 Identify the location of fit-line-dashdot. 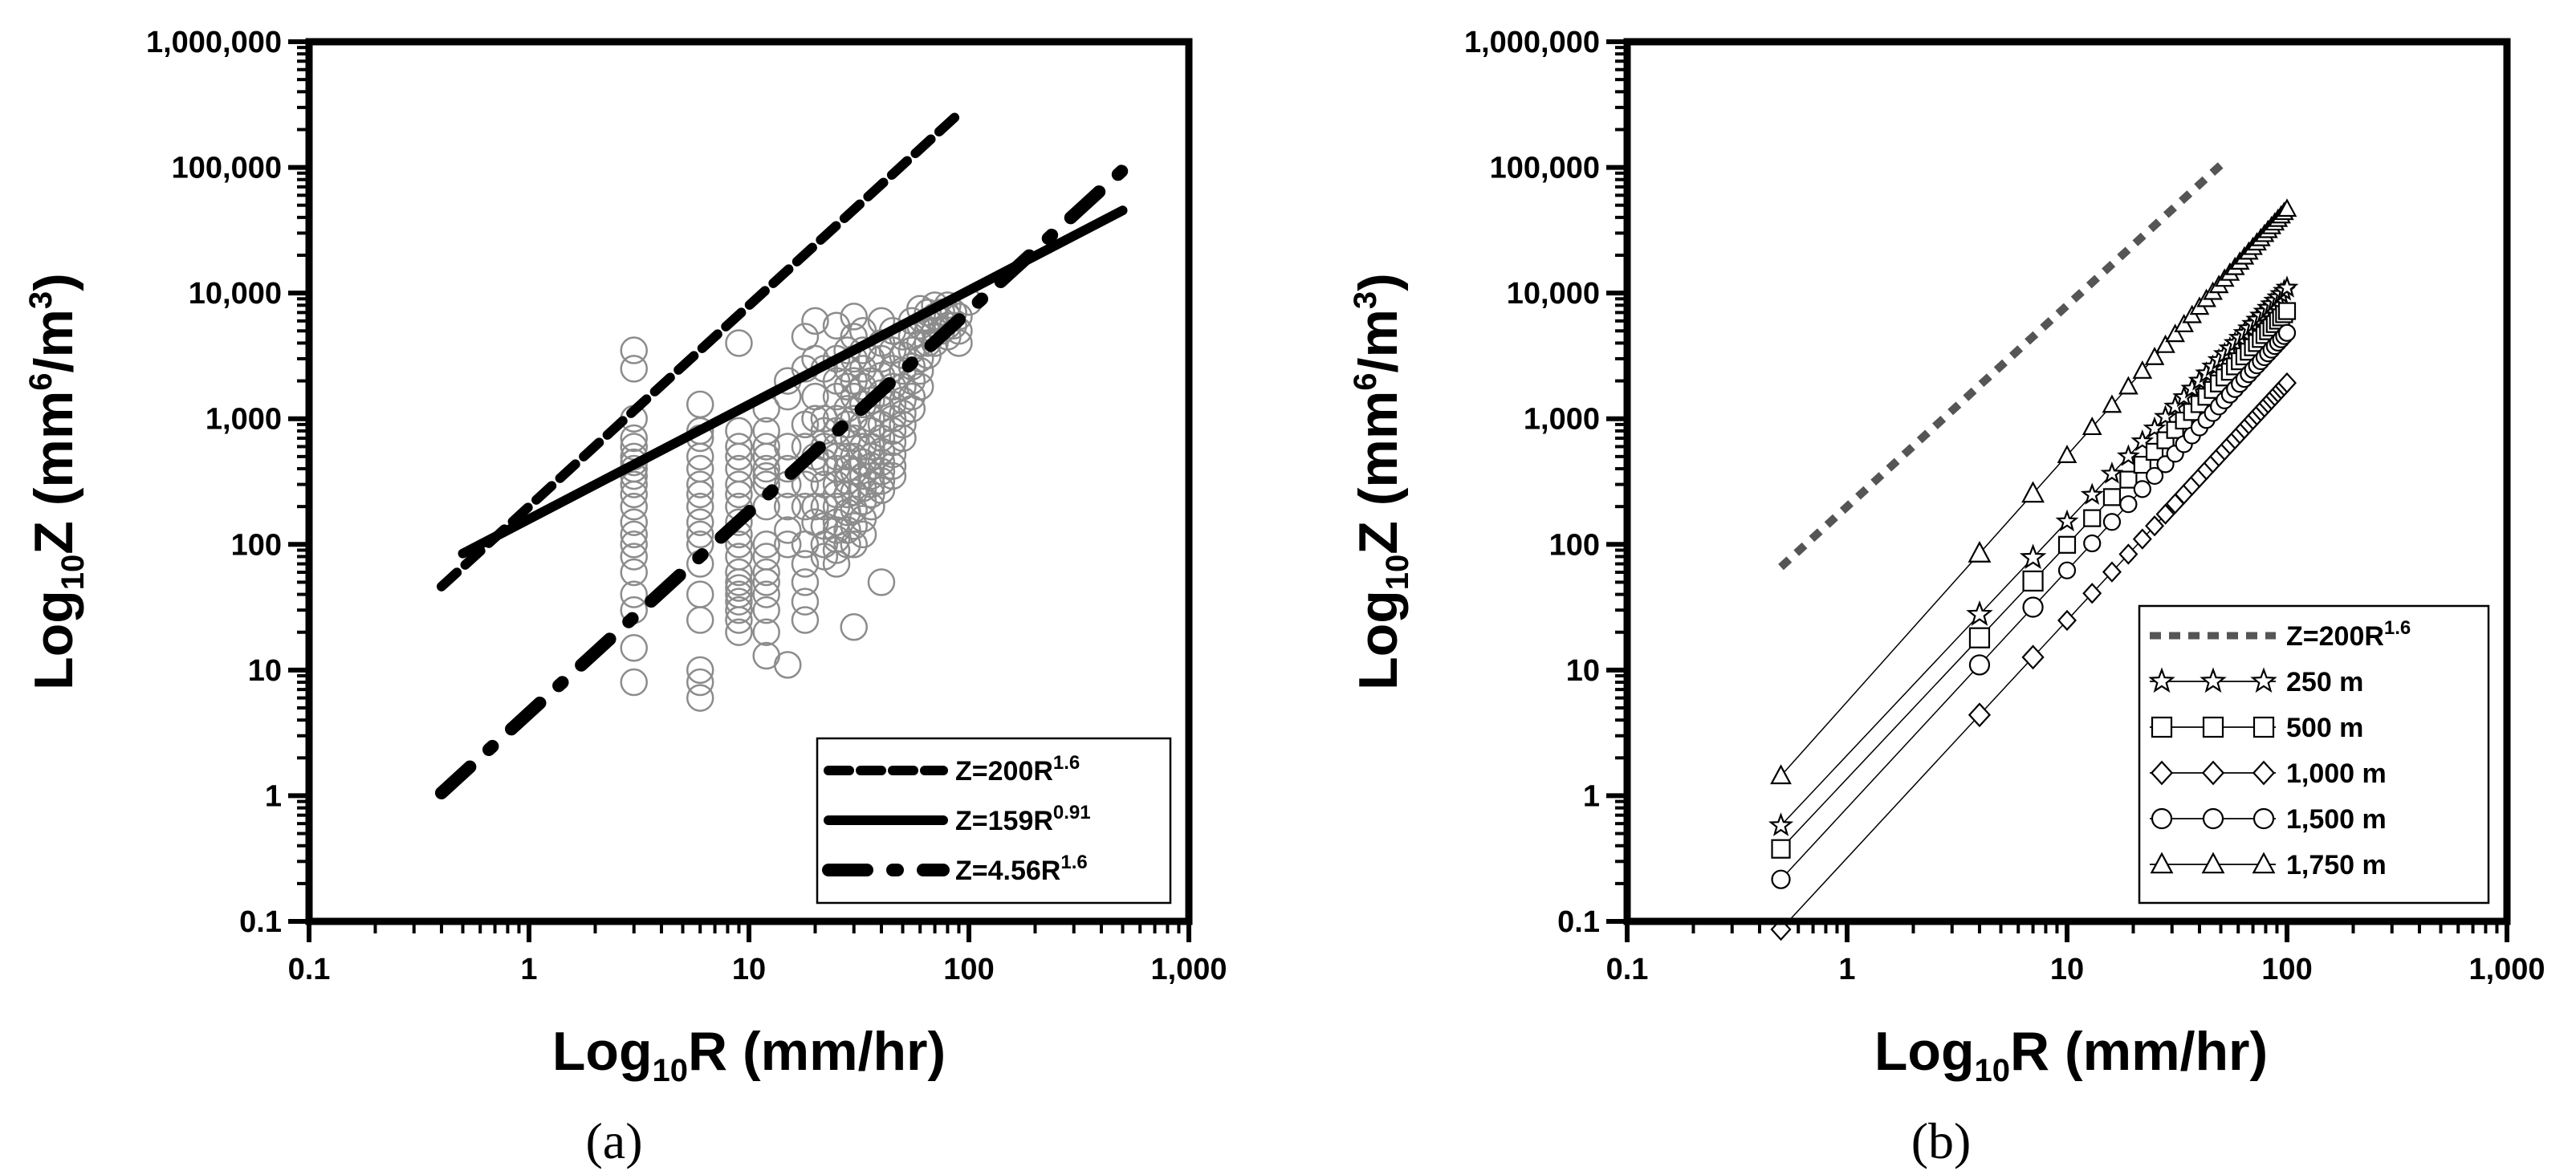
(781, 481).